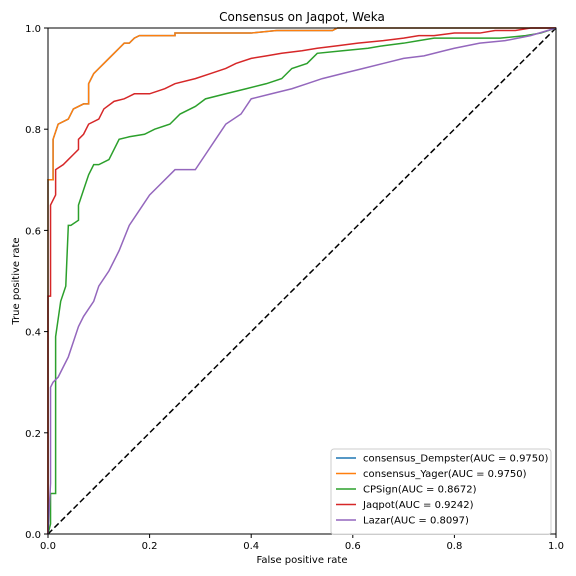  I want to click on y-axis: 0.0 0.2 0.4 0.6 0.8 1.0, so click(36, 282).